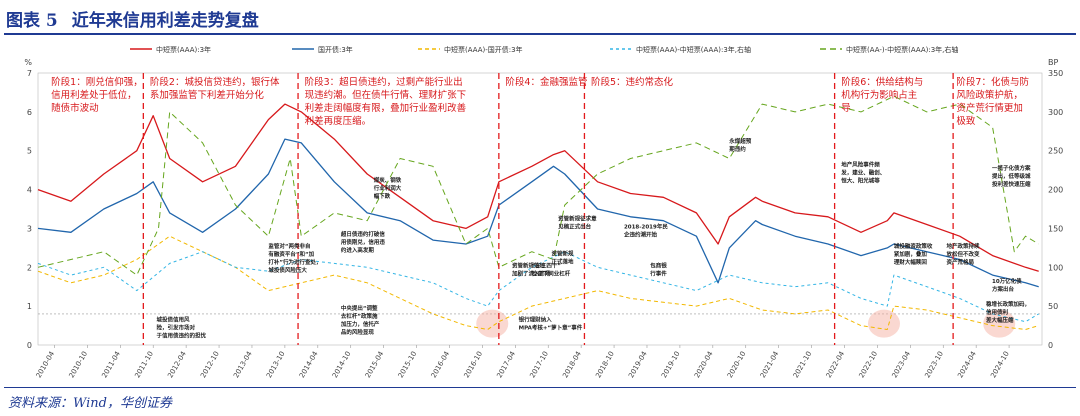 The width and height of the screenshot is (1080, 416). Describe the element at coordinates (1050, 345) in the screenshot. I see `right-tick-label-0: 0` at that location.